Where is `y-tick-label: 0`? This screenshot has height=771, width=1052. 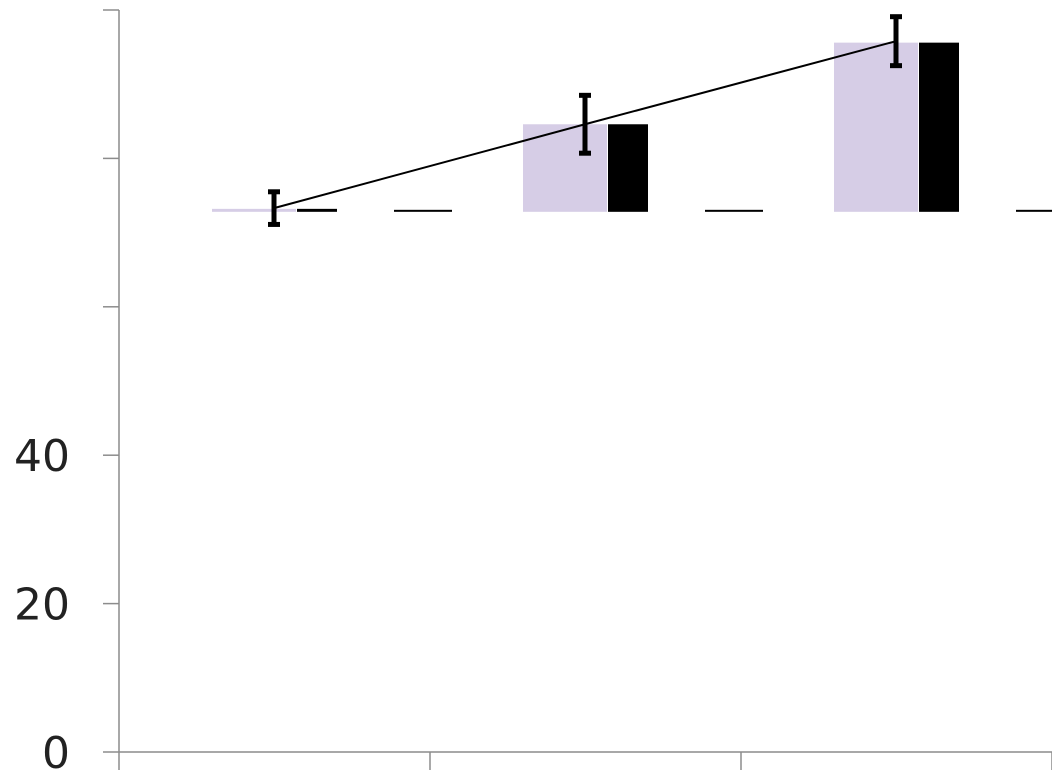
y-tick-label: 0 is located at coordinates (56, 749).